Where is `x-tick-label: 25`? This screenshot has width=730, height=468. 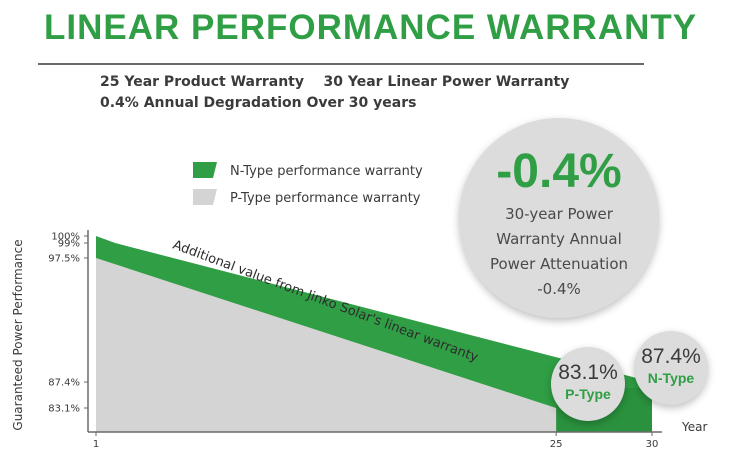 x-tick-label: 25 is located at coordinates (556, 444).